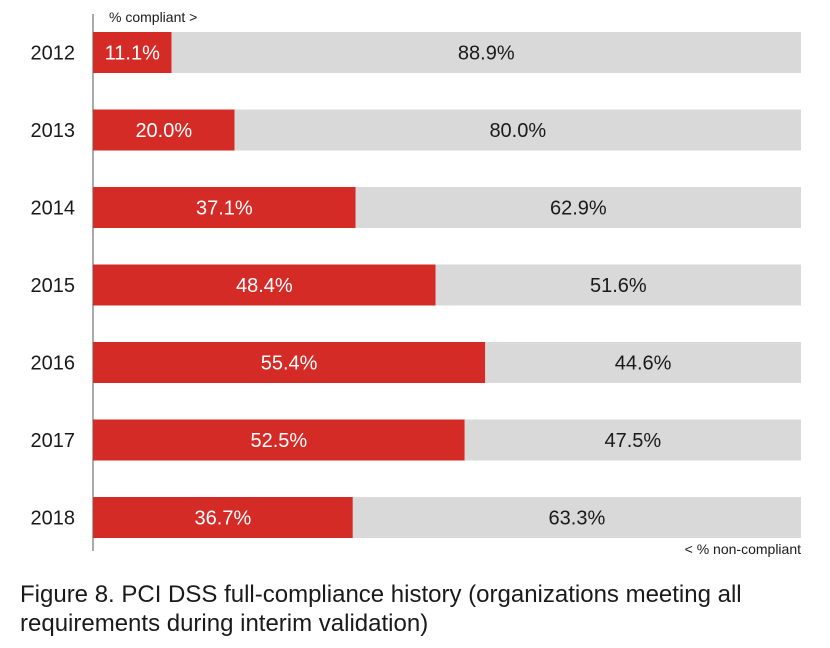 The width and height of the screenshot is (830, 648). I want to click on data-label-non-compliant: 47.5%, so click(632, 441).